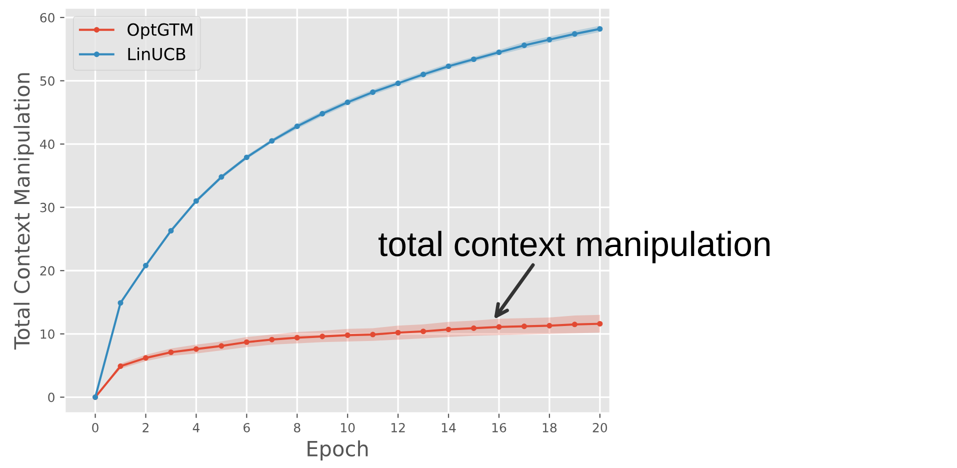 The image size is (957, 468). What do you see at coordinates (600, 427) in the screenshot?
I see `x-tick-label: 20` at bounding box center [600, 427].